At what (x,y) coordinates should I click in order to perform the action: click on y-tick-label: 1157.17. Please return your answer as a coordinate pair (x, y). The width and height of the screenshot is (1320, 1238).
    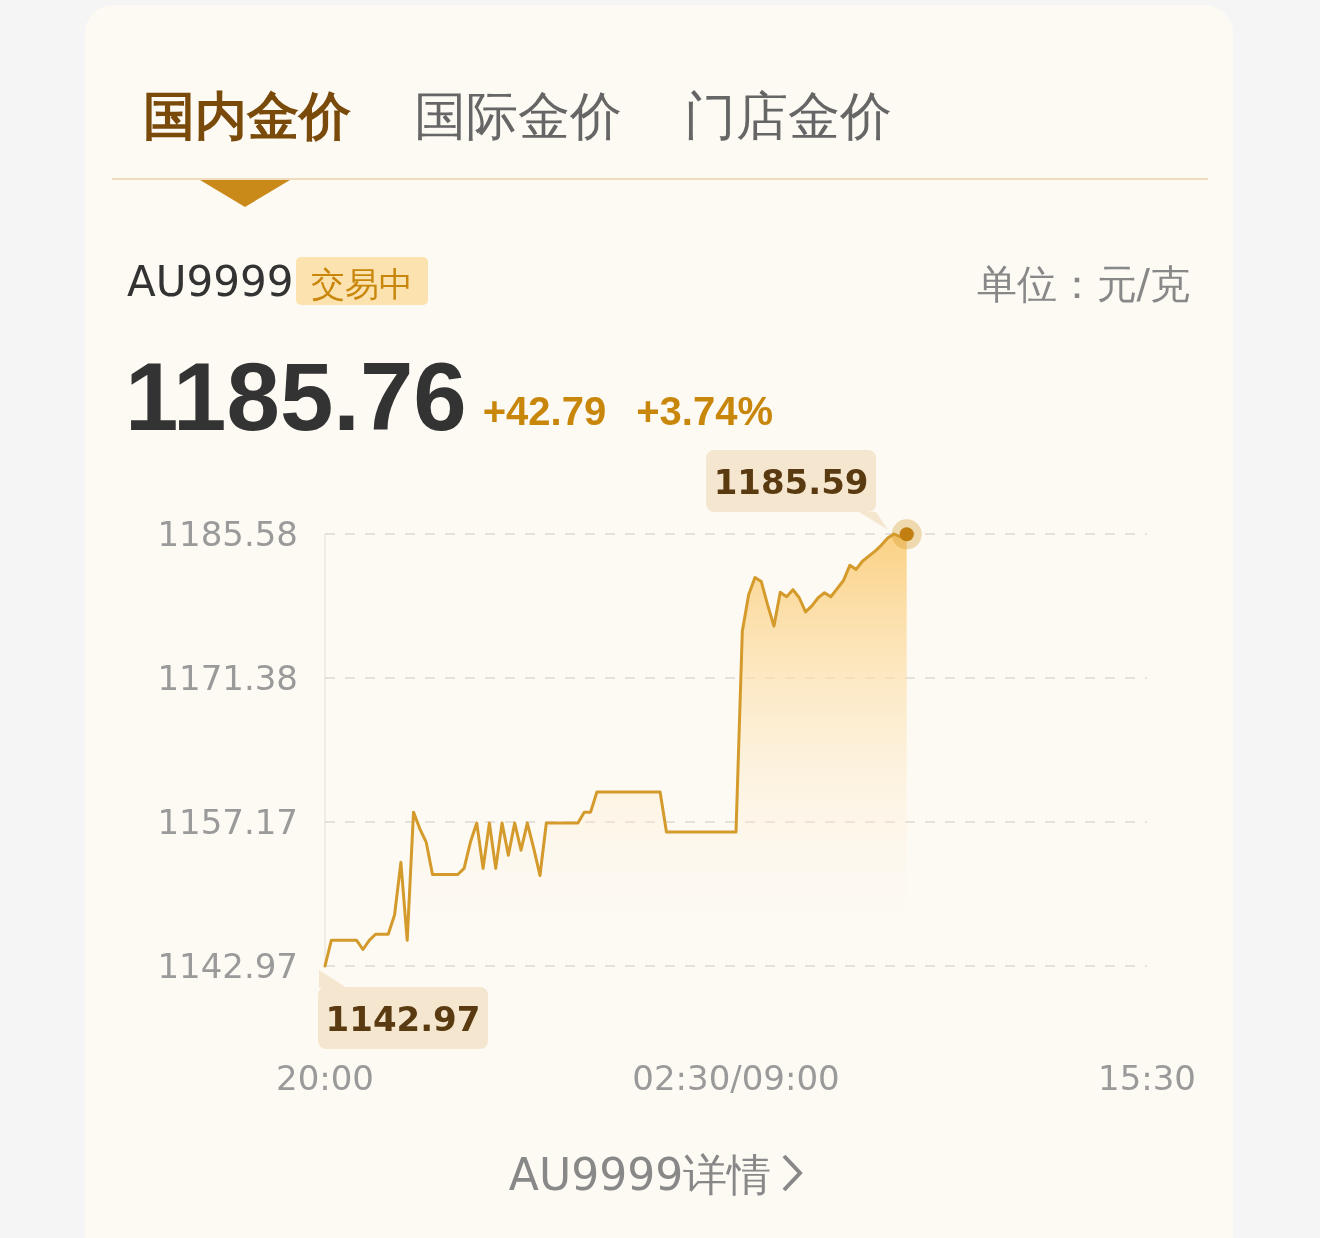
    Looking at the image, I should click on (227, 822).